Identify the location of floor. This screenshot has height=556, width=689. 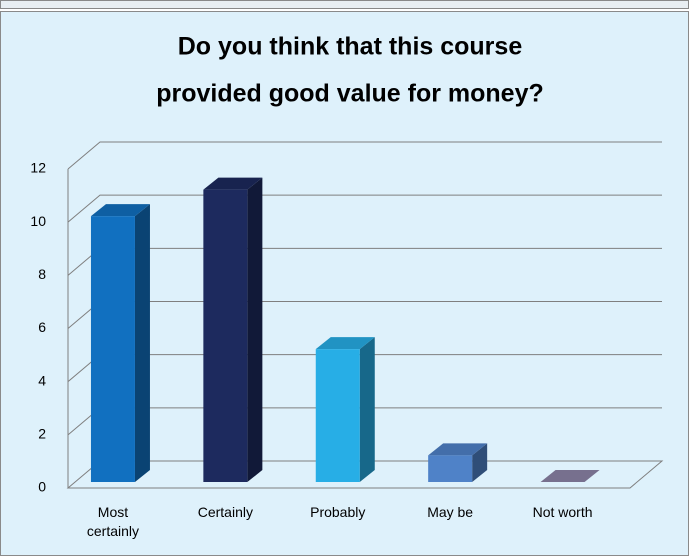
(365, 474).